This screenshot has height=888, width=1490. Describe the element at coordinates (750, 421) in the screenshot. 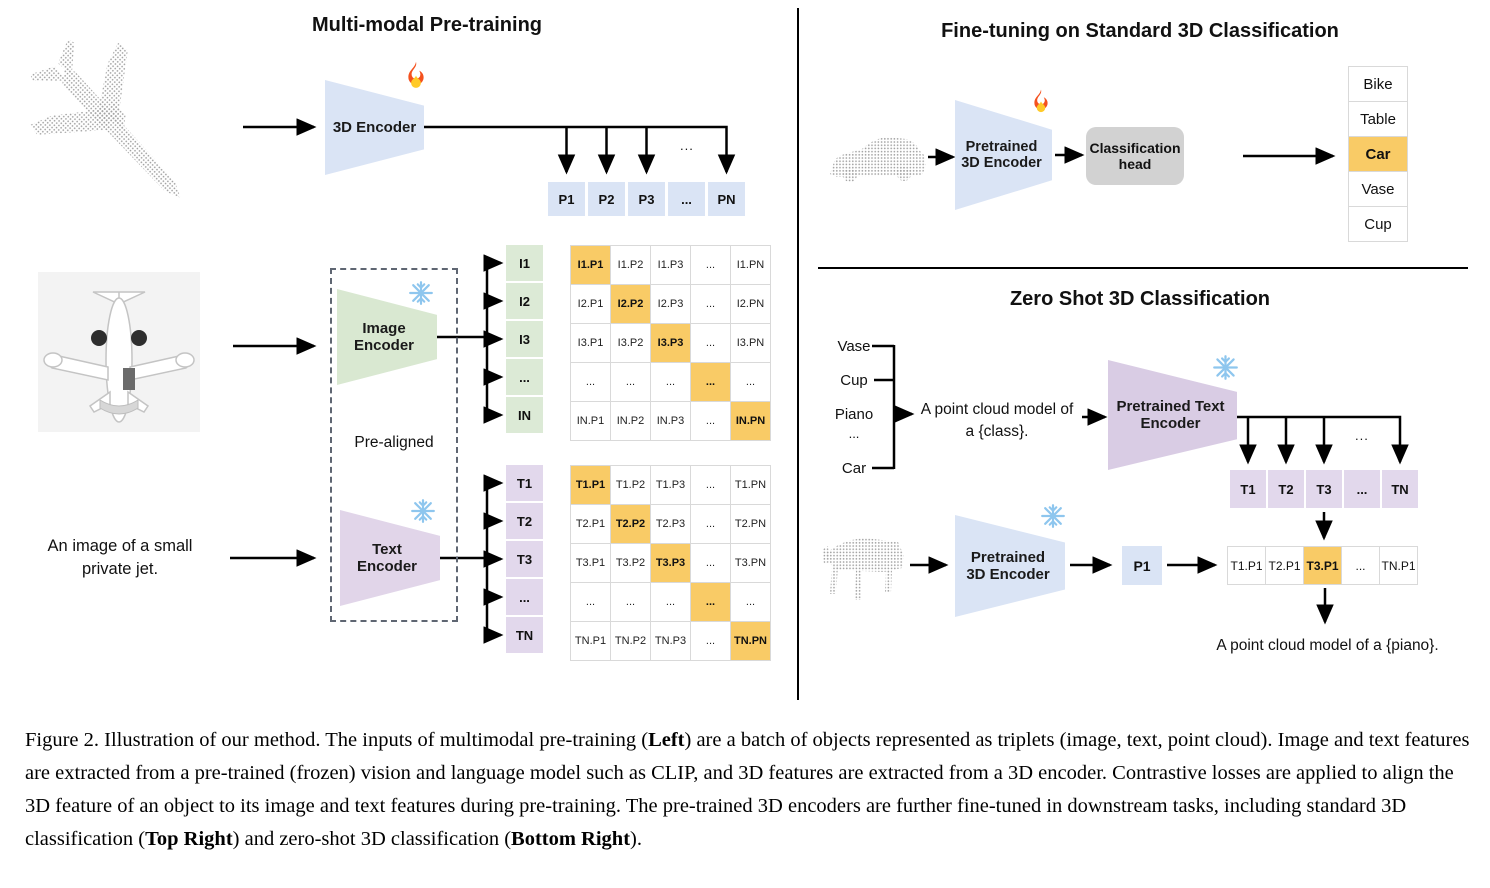

I see `matrix-cell: IN.PN` at that location.